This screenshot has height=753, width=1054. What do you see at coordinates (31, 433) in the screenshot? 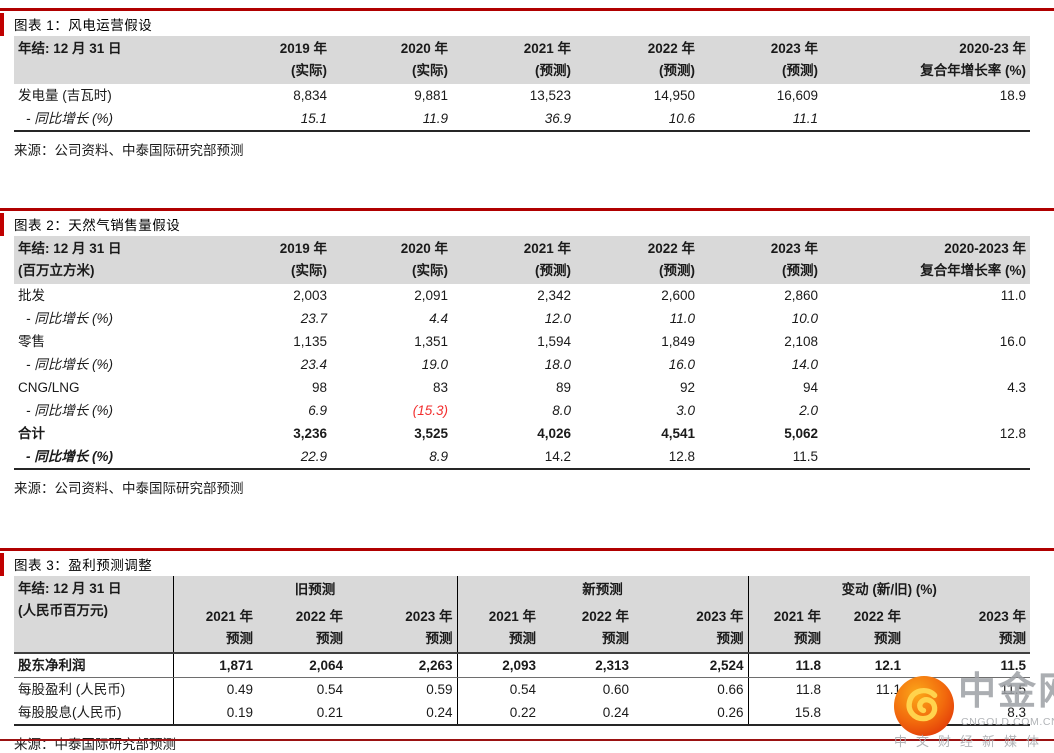
I see `row-label: 合计` at bounding box center [31, 433].